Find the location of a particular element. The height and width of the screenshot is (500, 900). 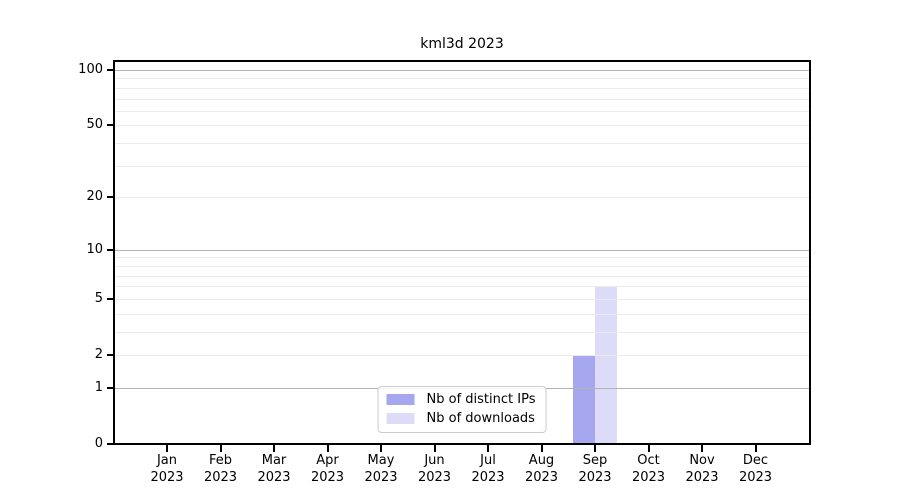

bar-distinct-ips is located at coordinates (584, 399).